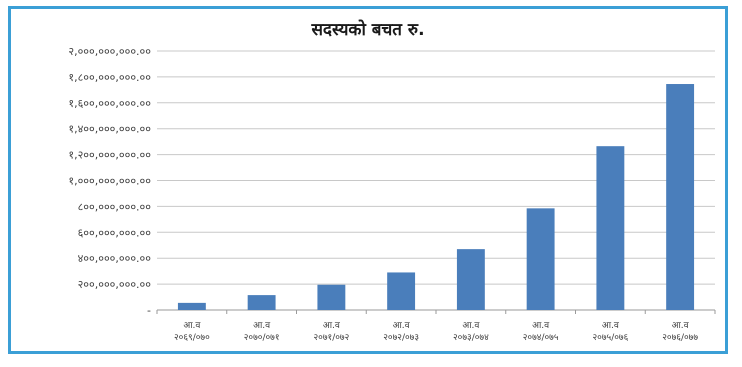 The image size is (742, 367). I want to click on y-tick-label: १,४००,०००,०००.००, so click(109, 129).